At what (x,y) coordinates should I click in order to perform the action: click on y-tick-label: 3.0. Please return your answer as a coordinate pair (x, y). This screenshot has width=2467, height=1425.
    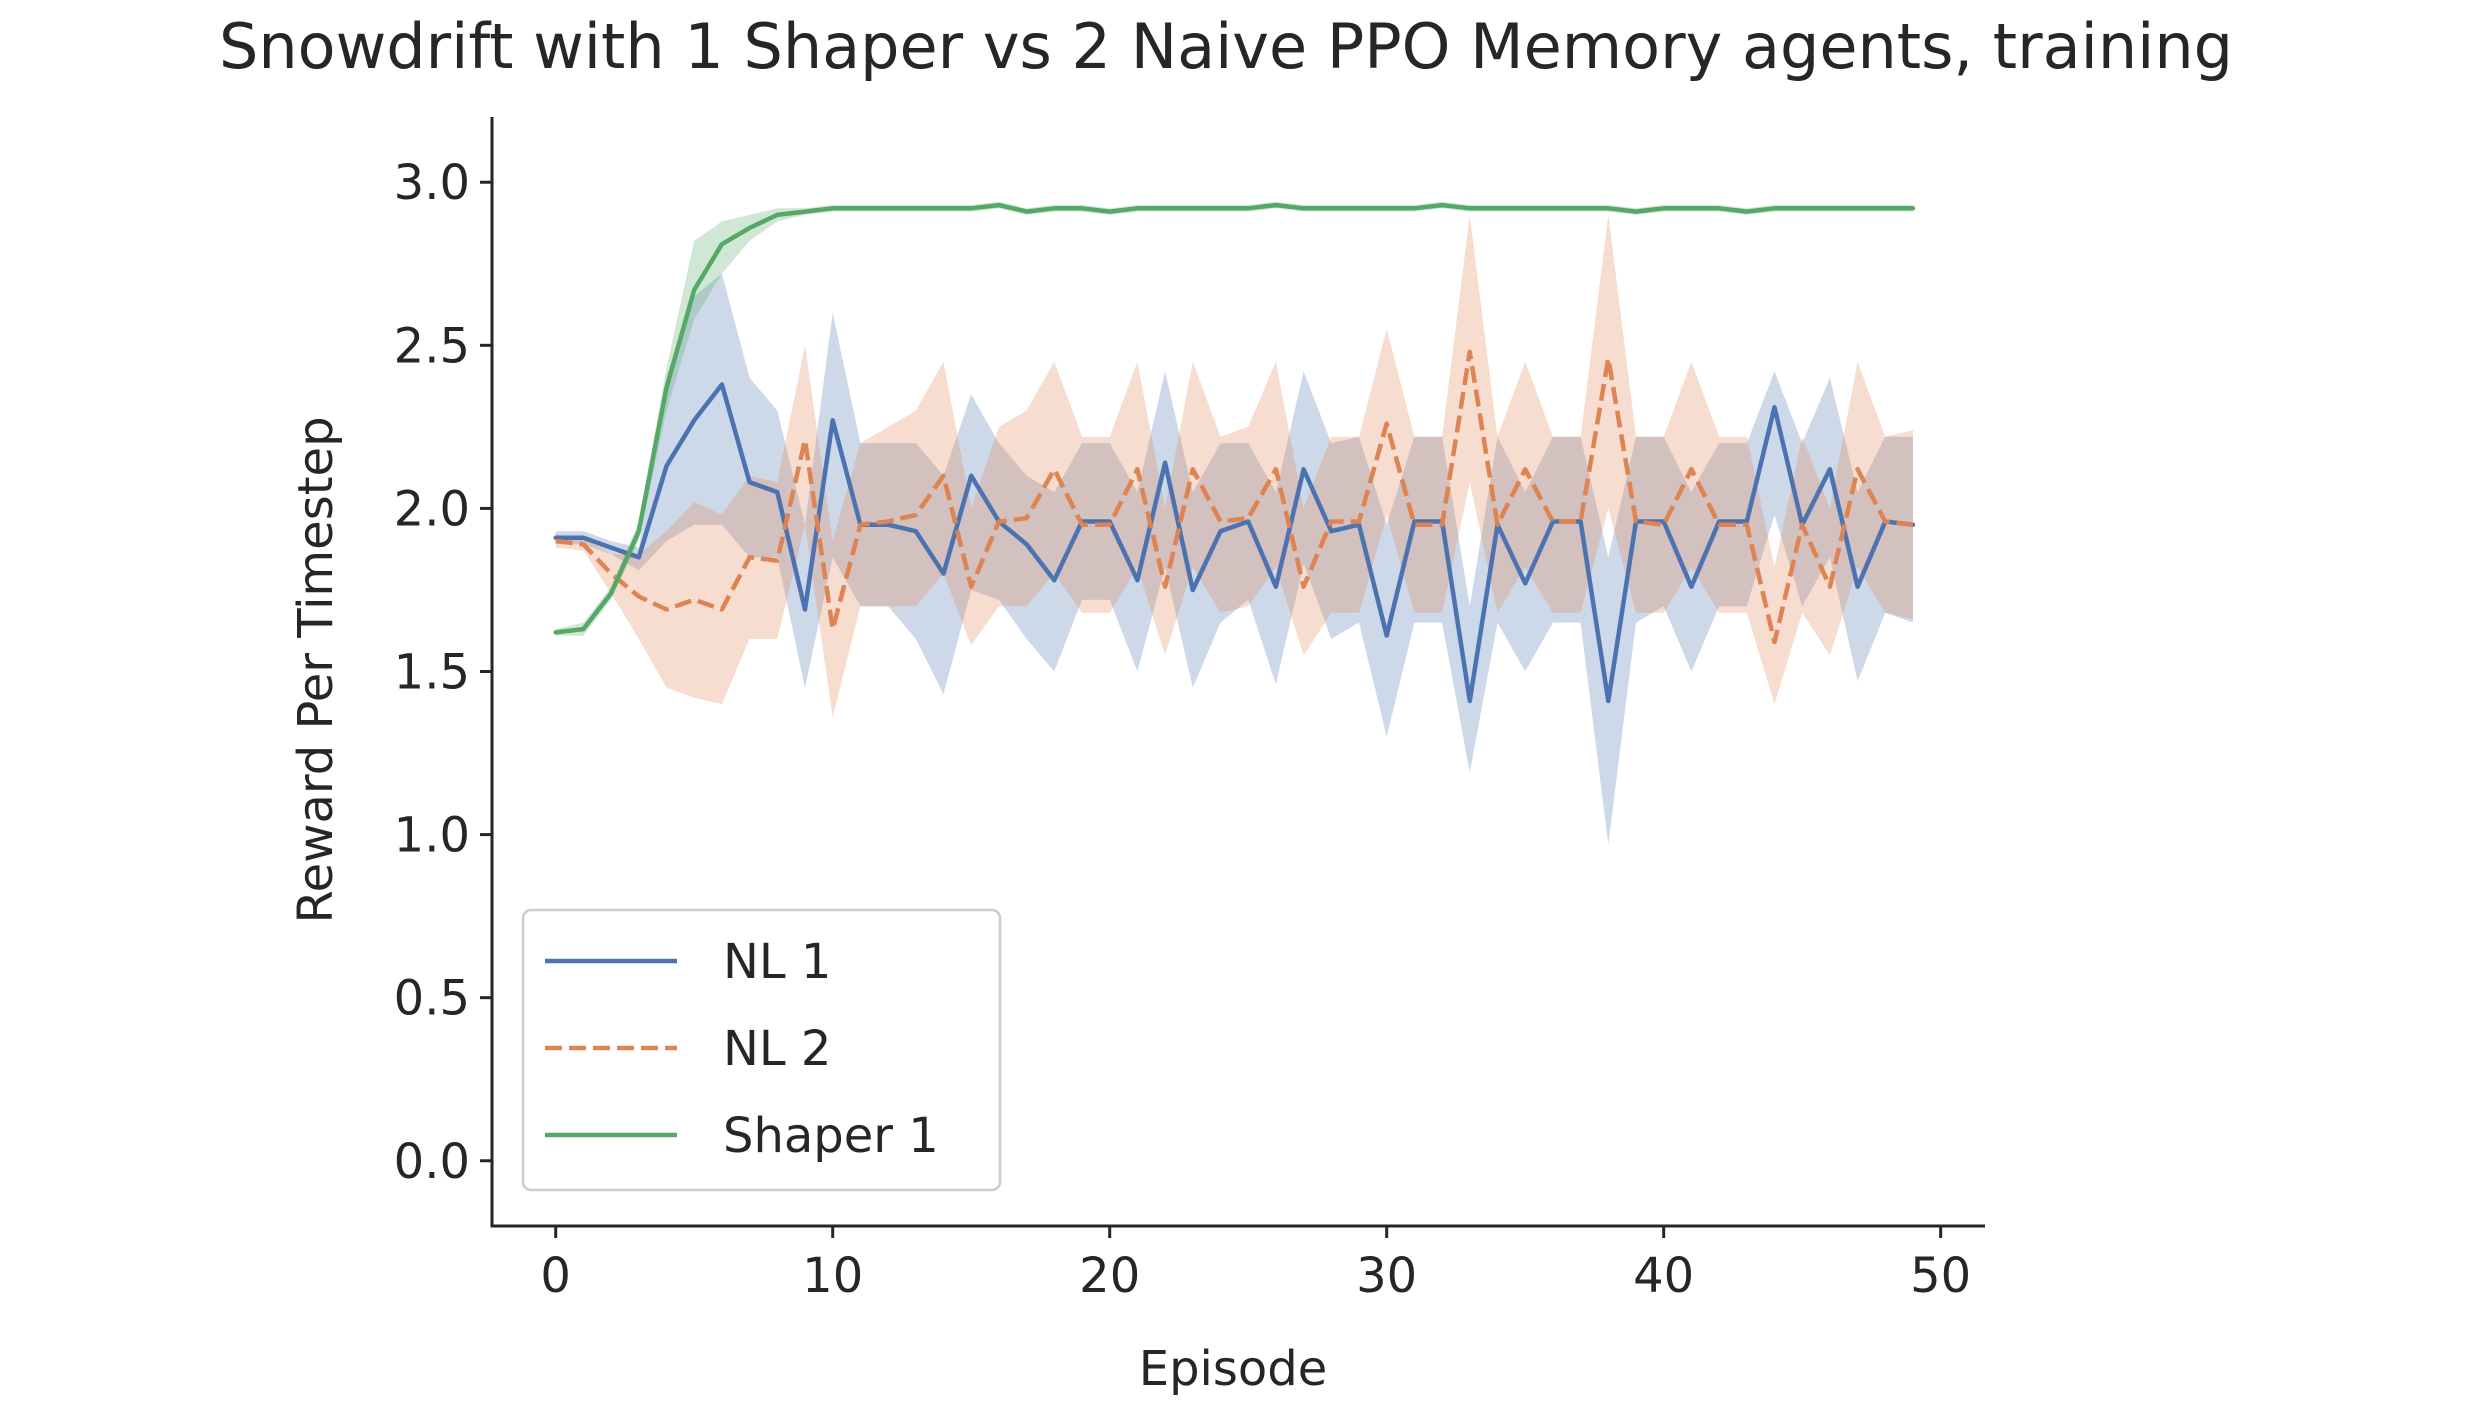
    Looking at the image, I should click on (432, 183).